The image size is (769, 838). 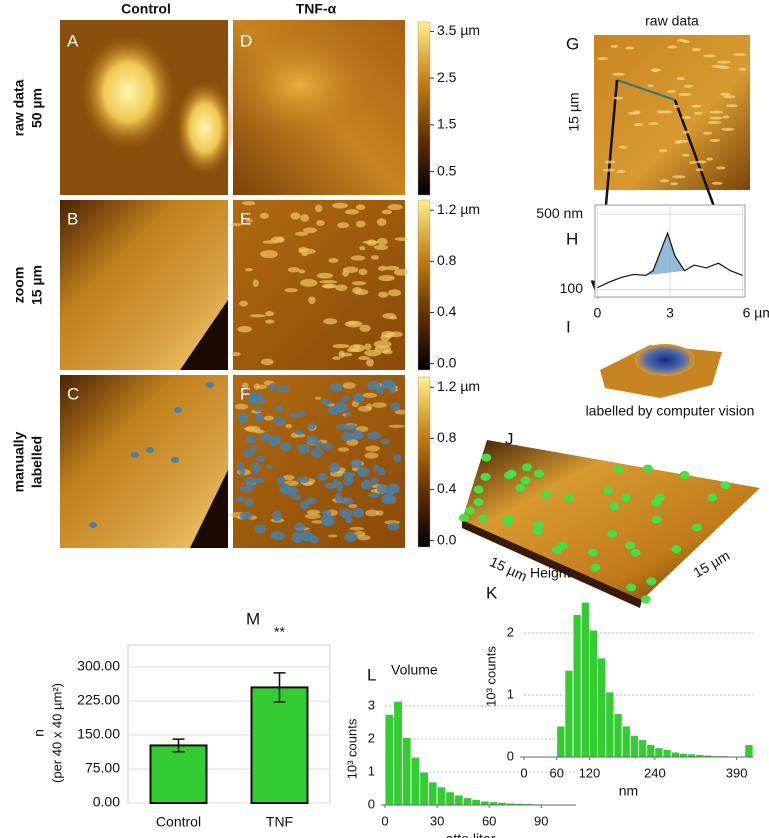 I want to click on error-bar, so click(x=178, y=745).